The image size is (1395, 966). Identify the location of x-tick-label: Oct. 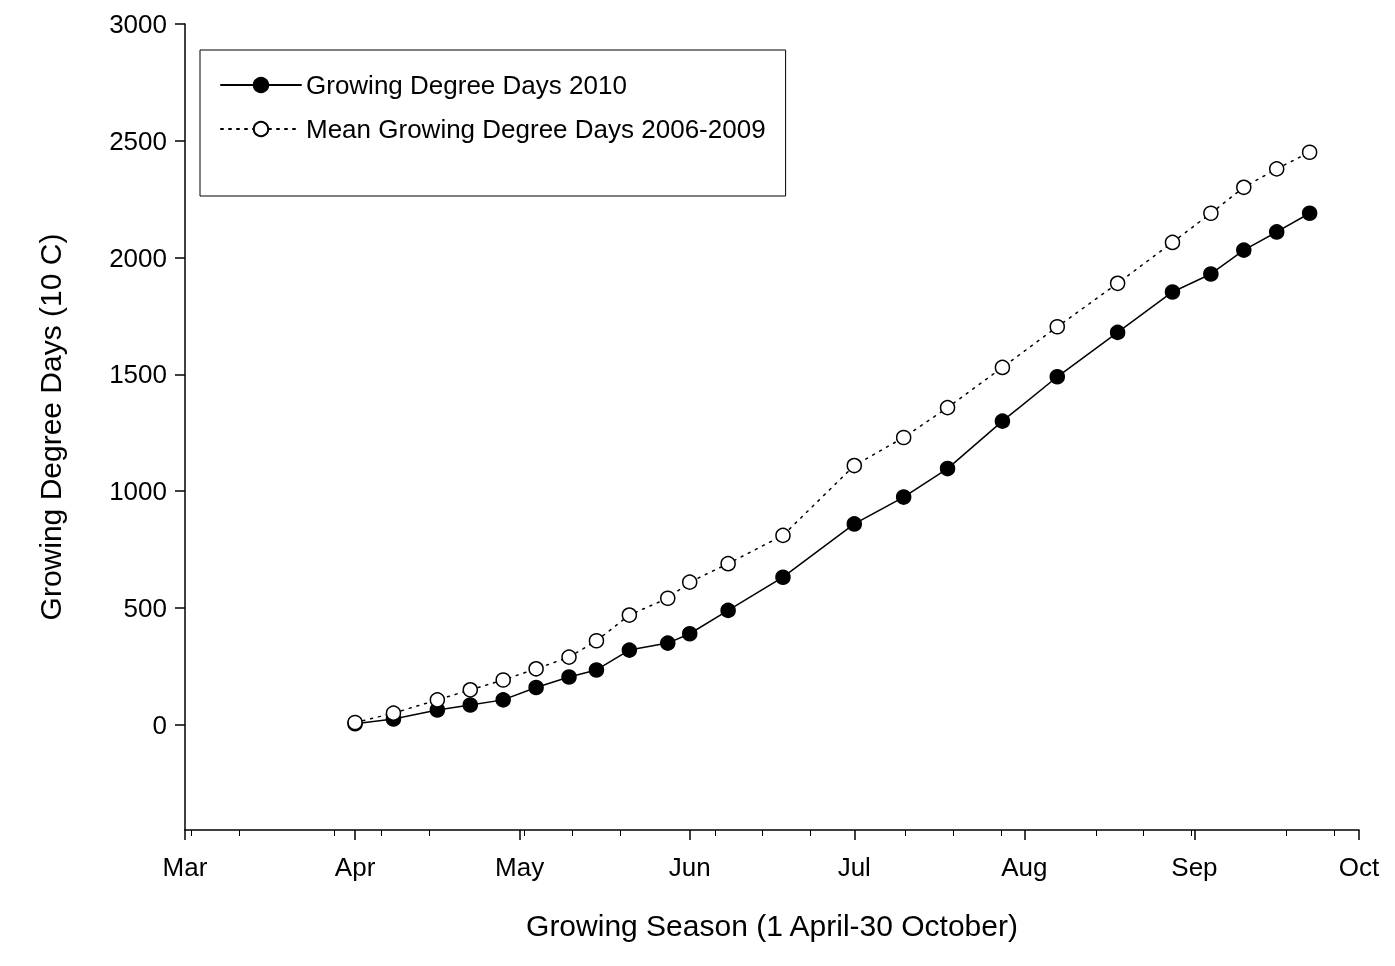
(1359, 867).